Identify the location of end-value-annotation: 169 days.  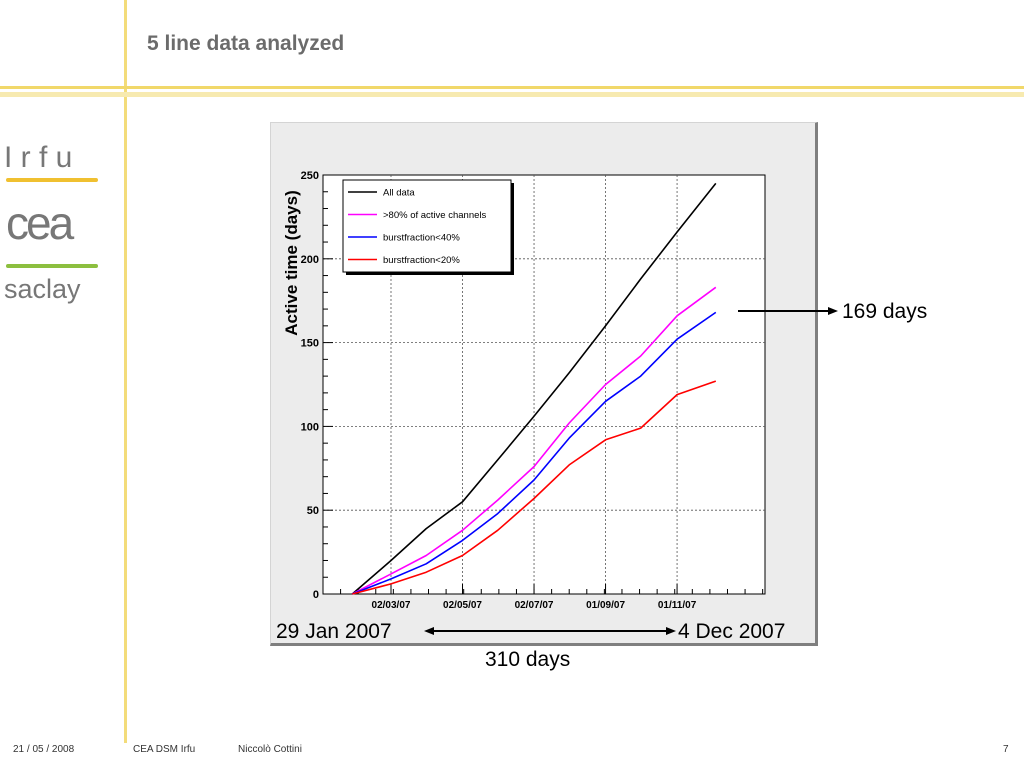
(885, 311).